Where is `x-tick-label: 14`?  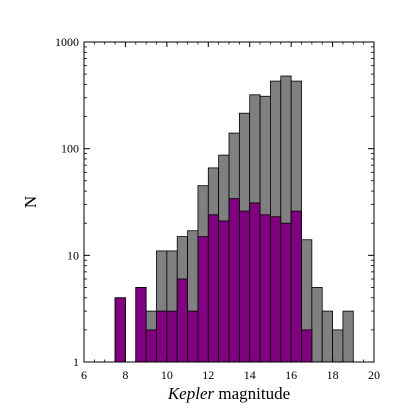 x-tick-label: 14 is located at coordinates (250, 375).